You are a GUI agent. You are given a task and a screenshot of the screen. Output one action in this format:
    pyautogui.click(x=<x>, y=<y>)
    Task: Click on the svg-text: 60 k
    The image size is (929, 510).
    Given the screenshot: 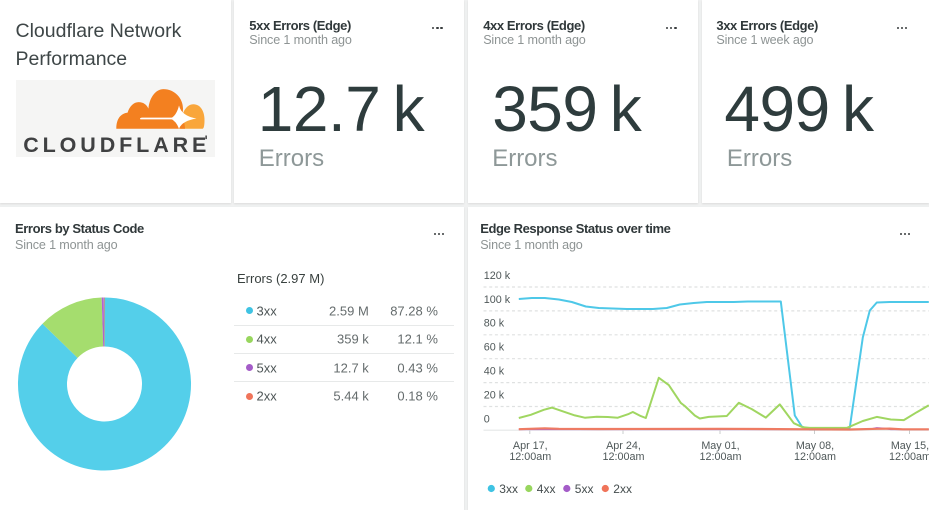 What is the action you would take?
    pyautogui.click(x=494, y=347)
    